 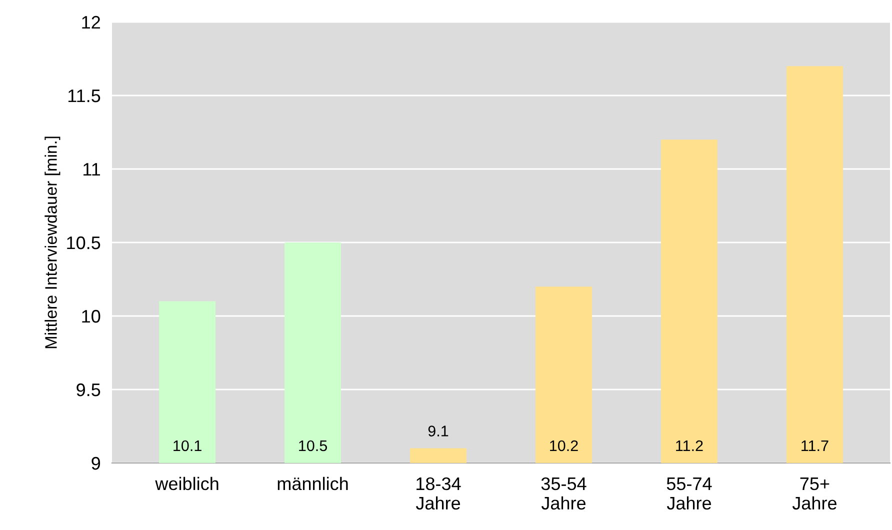 I want to click on y-tick-label: 11.5, so click(x=84, y=96).